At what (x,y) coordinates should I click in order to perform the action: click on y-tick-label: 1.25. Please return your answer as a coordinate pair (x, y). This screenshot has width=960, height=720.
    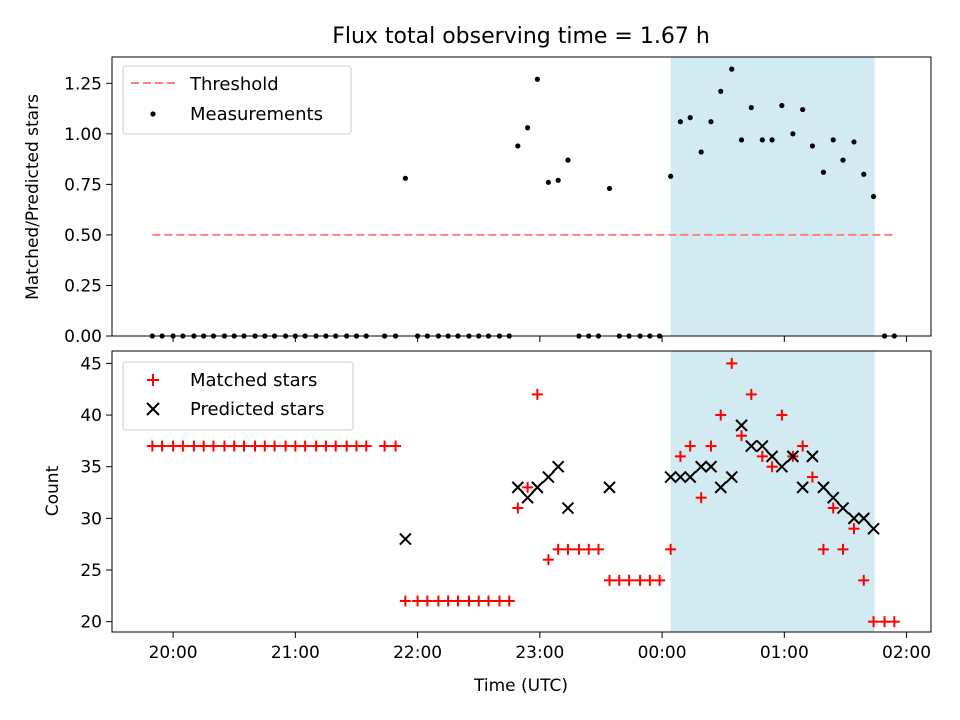
    Looking at the image, I should click on (83, 84).